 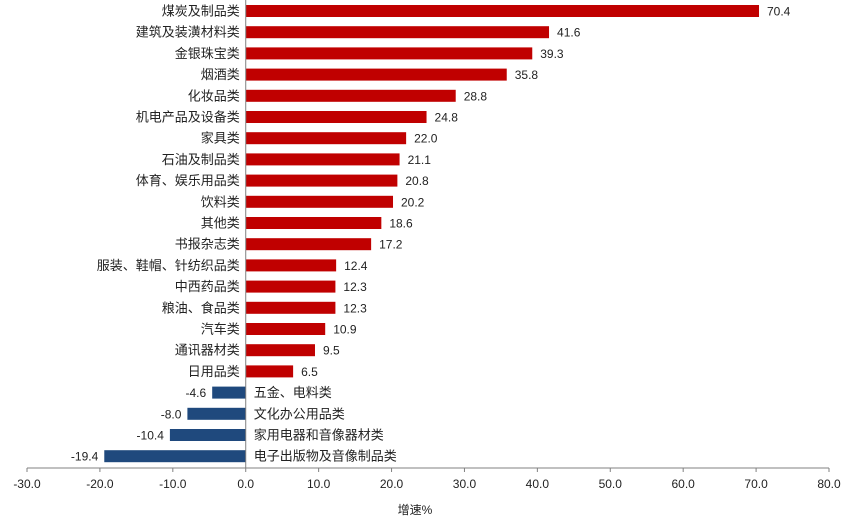 I want to click on category-label: 书报杂志类, so click(x=207, y=244).